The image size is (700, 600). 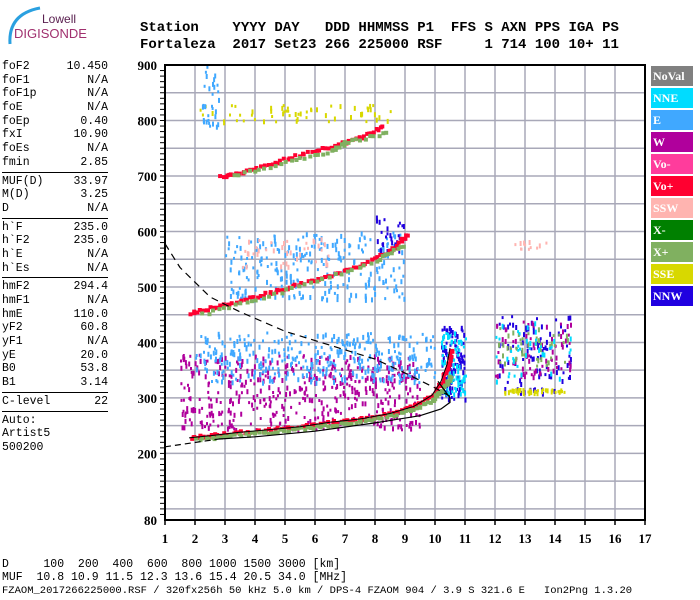 What do you see at coordinates (45, 25) in the screenshot?
I see `digisonde-logo: Lowell DIGISONDE` at bounding box center [45, 25].